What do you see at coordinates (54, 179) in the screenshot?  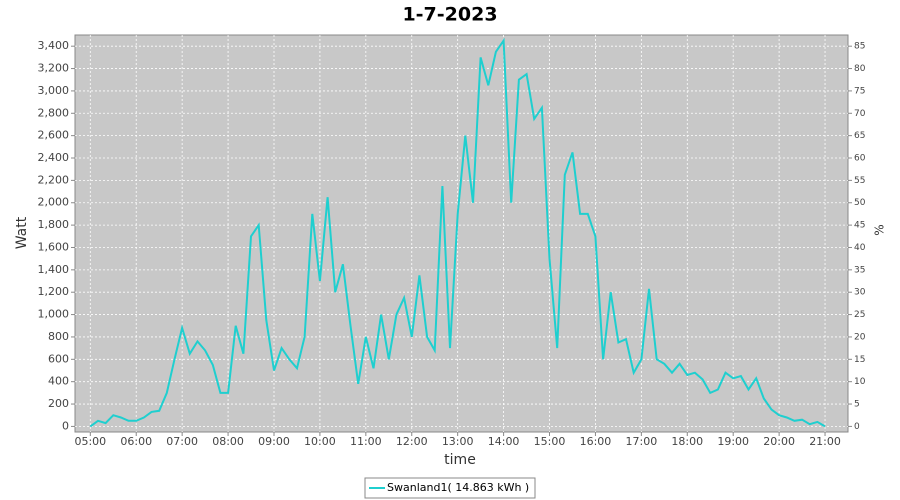 I see `y-tick-label: 2,200` at bounding box center [54, 179].